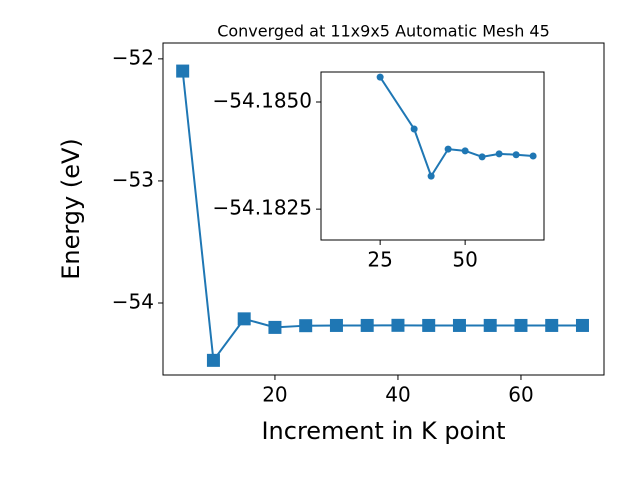 This screenshot has width=640, height=484. I want to click on x-tick-label: 40, so click(397, 395).